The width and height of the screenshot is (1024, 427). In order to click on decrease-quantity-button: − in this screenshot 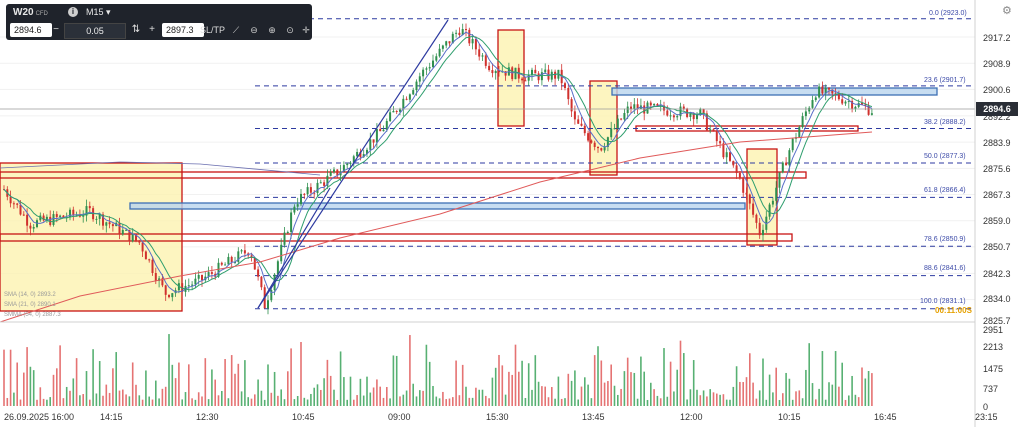, I will do `click(56, 29)`.